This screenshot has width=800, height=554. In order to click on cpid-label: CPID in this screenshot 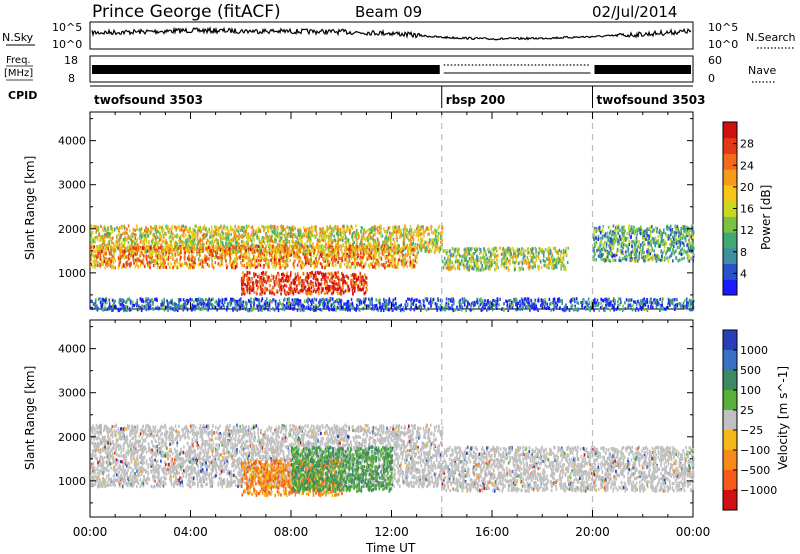, I will do `click(22, 95)`.